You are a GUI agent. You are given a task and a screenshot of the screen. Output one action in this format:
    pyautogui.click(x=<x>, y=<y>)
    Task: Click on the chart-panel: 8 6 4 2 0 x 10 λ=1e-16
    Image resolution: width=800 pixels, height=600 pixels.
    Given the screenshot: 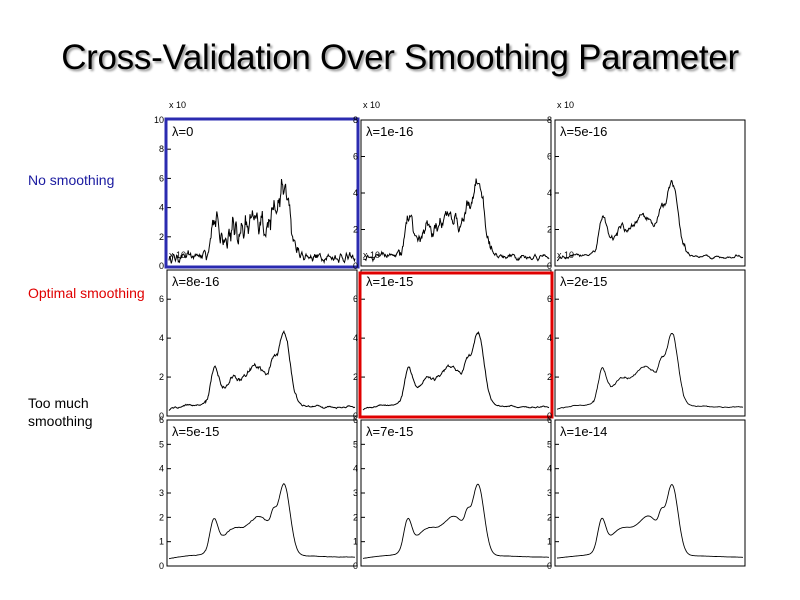 What is the action you would take?
    pyautogui.click(x=452, y=185)
    